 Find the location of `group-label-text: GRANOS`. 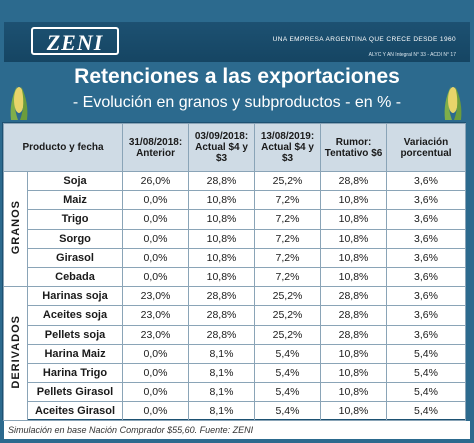

group-label-text: GRANOS is located at coordinates (15, 227).